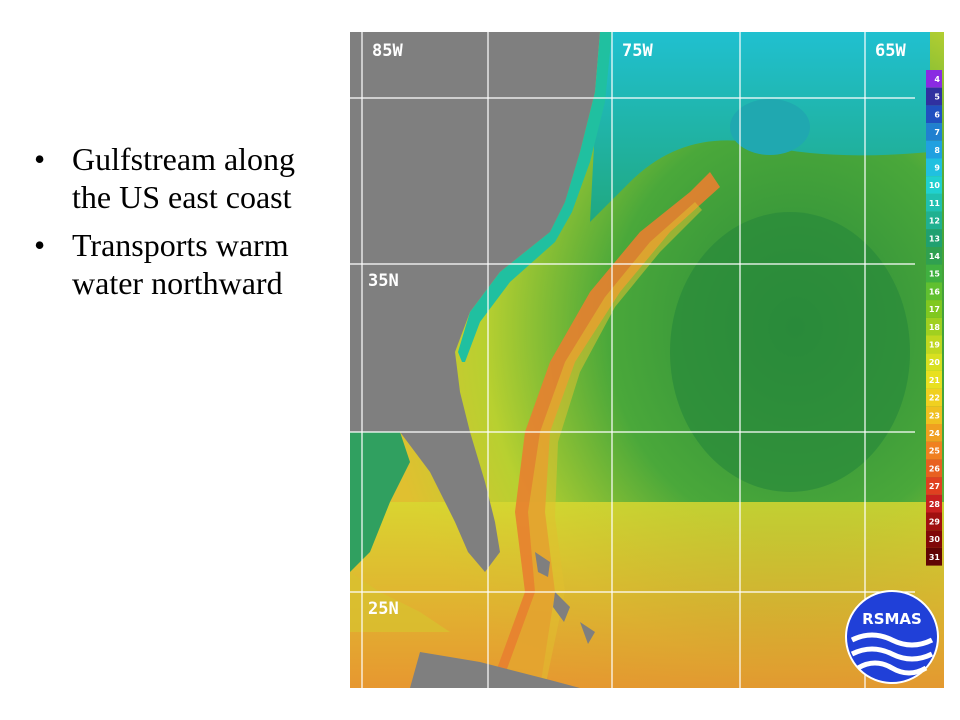 The height and width of the screenshot is (720, 960). I want to click on scale-value-label: 14, so click(935, 256).